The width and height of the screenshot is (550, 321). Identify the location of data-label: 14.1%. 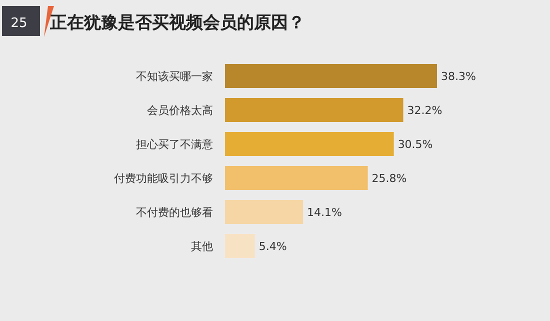
(324, 212).